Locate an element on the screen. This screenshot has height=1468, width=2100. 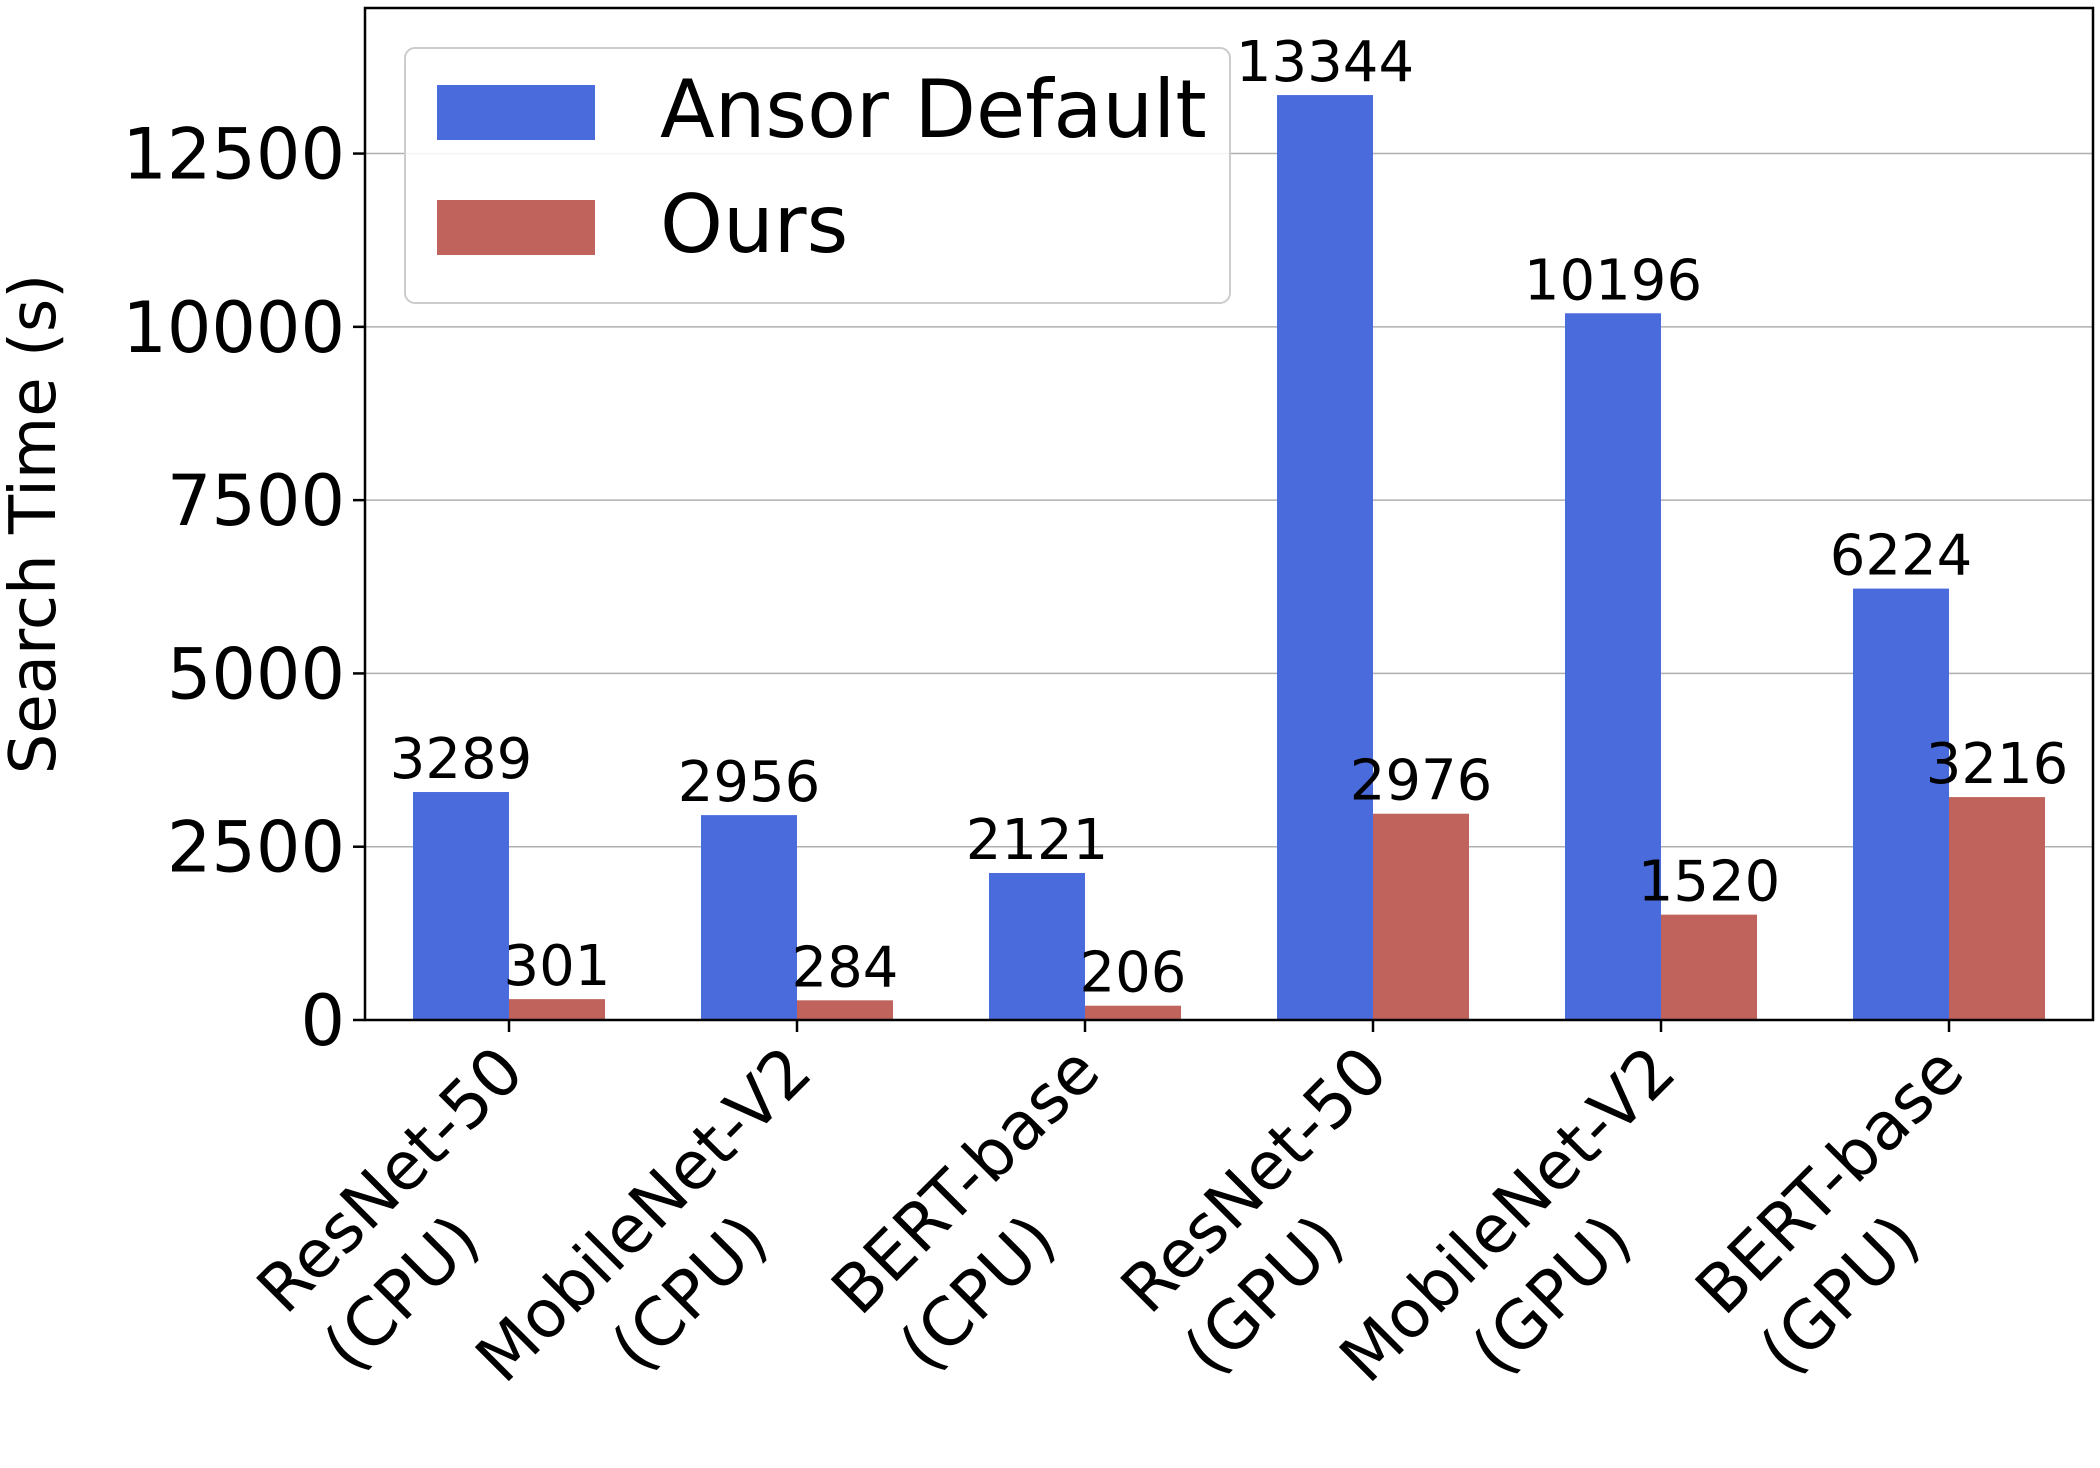
y-tick-label: 2500 is located at coordinates (256, 848).